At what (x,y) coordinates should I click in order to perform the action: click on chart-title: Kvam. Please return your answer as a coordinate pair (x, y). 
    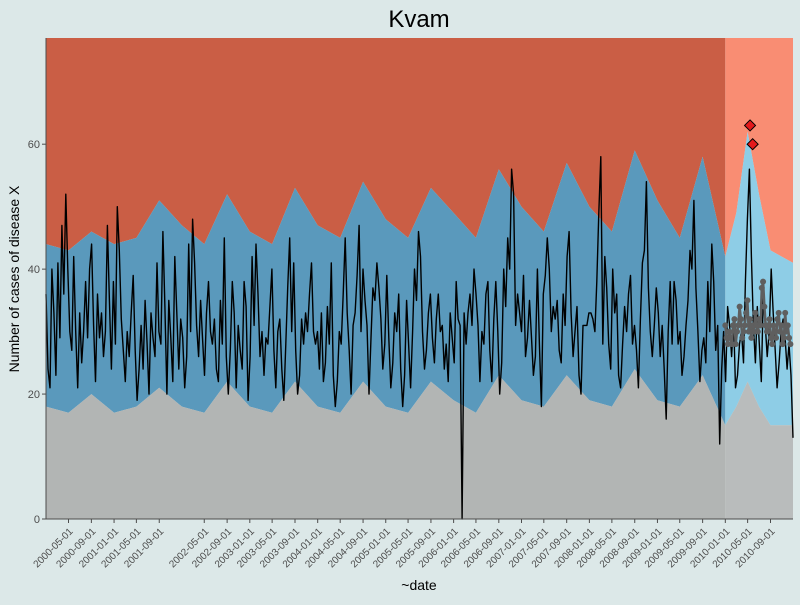
    Looking at the image, I should click on (418, 19).